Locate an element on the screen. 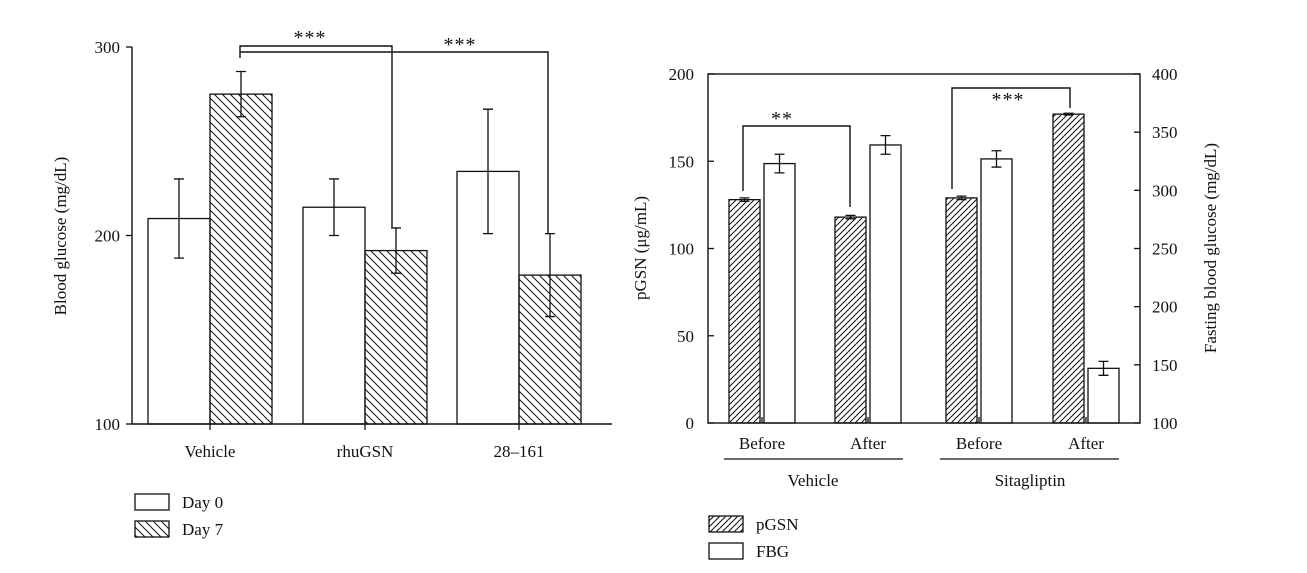 This screenshot has width=1307, height=573. x-ticks: Vehicle rhuGSN 28–161 is located at coordinates (365, 442).